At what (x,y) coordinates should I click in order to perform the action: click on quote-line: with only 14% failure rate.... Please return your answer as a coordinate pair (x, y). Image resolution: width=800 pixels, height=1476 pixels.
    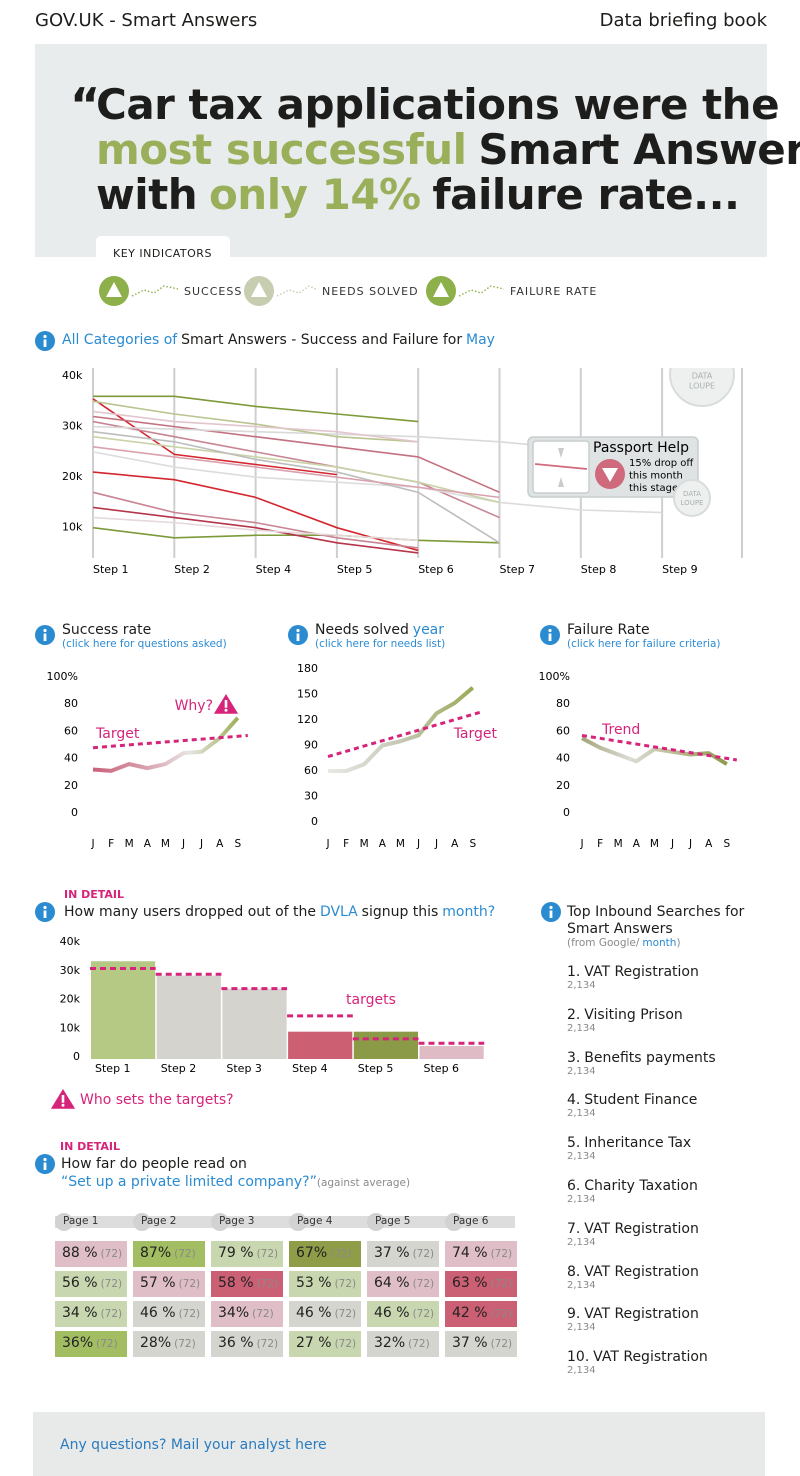
    Looking at the image, I should click on (418, 194).